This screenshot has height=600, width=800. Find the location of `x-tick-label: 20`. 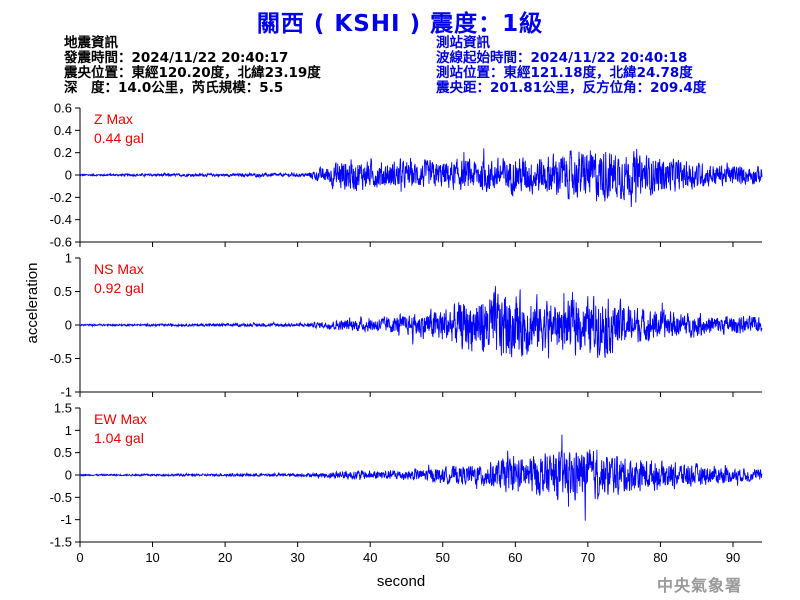

x-tick-label: 20 is located at coordinates (225, 557).